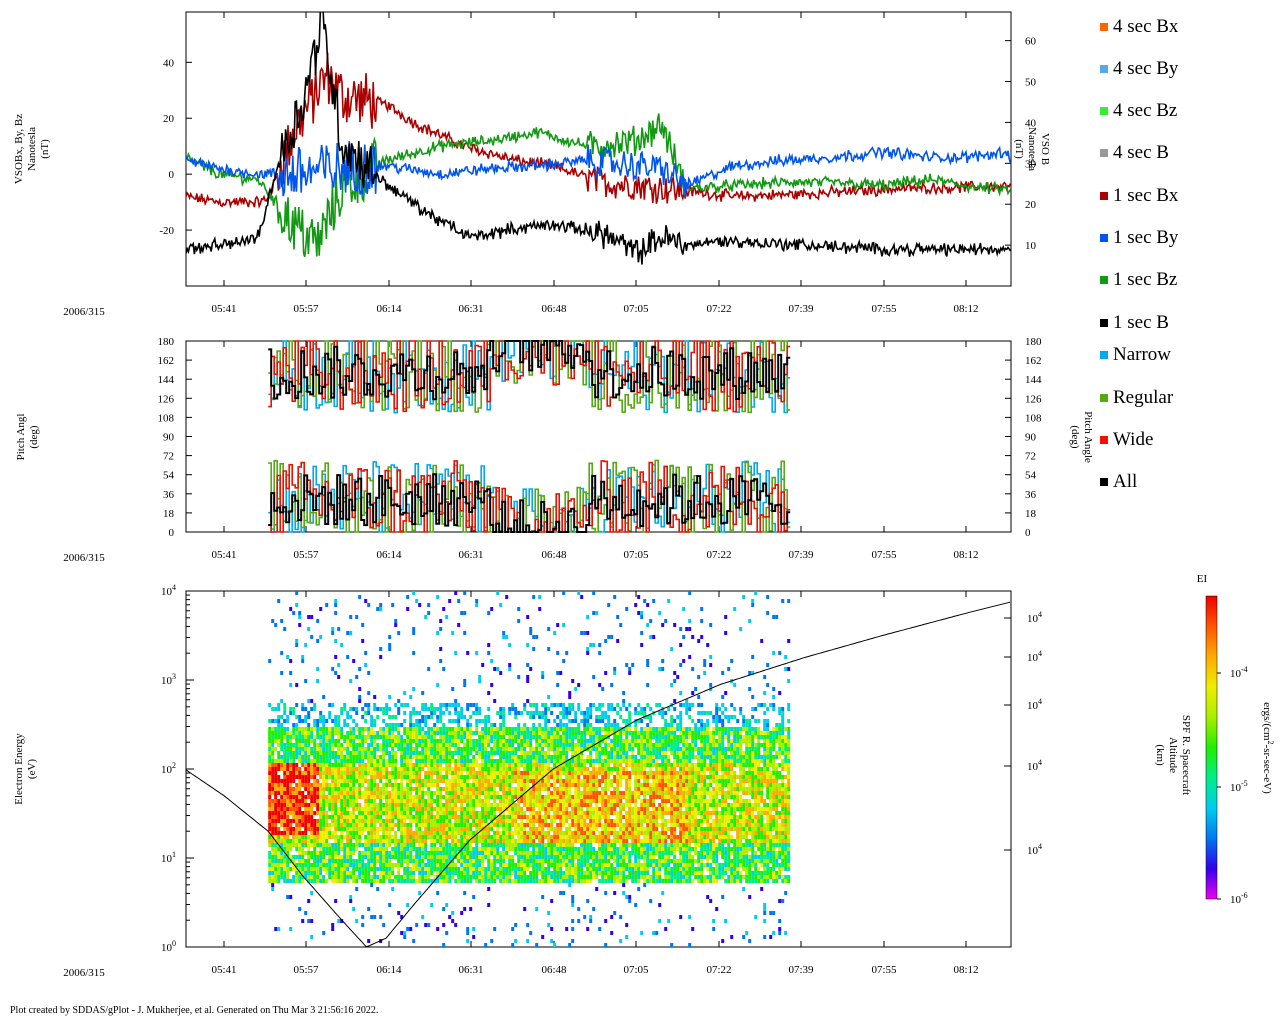 Image resolution: width=1280 pixels, height=1024 pixels. What do you see at coordinates (389, 970) in the screenshot?
I see `x-tick-label: 06:14` at bounding box center [389, 970].